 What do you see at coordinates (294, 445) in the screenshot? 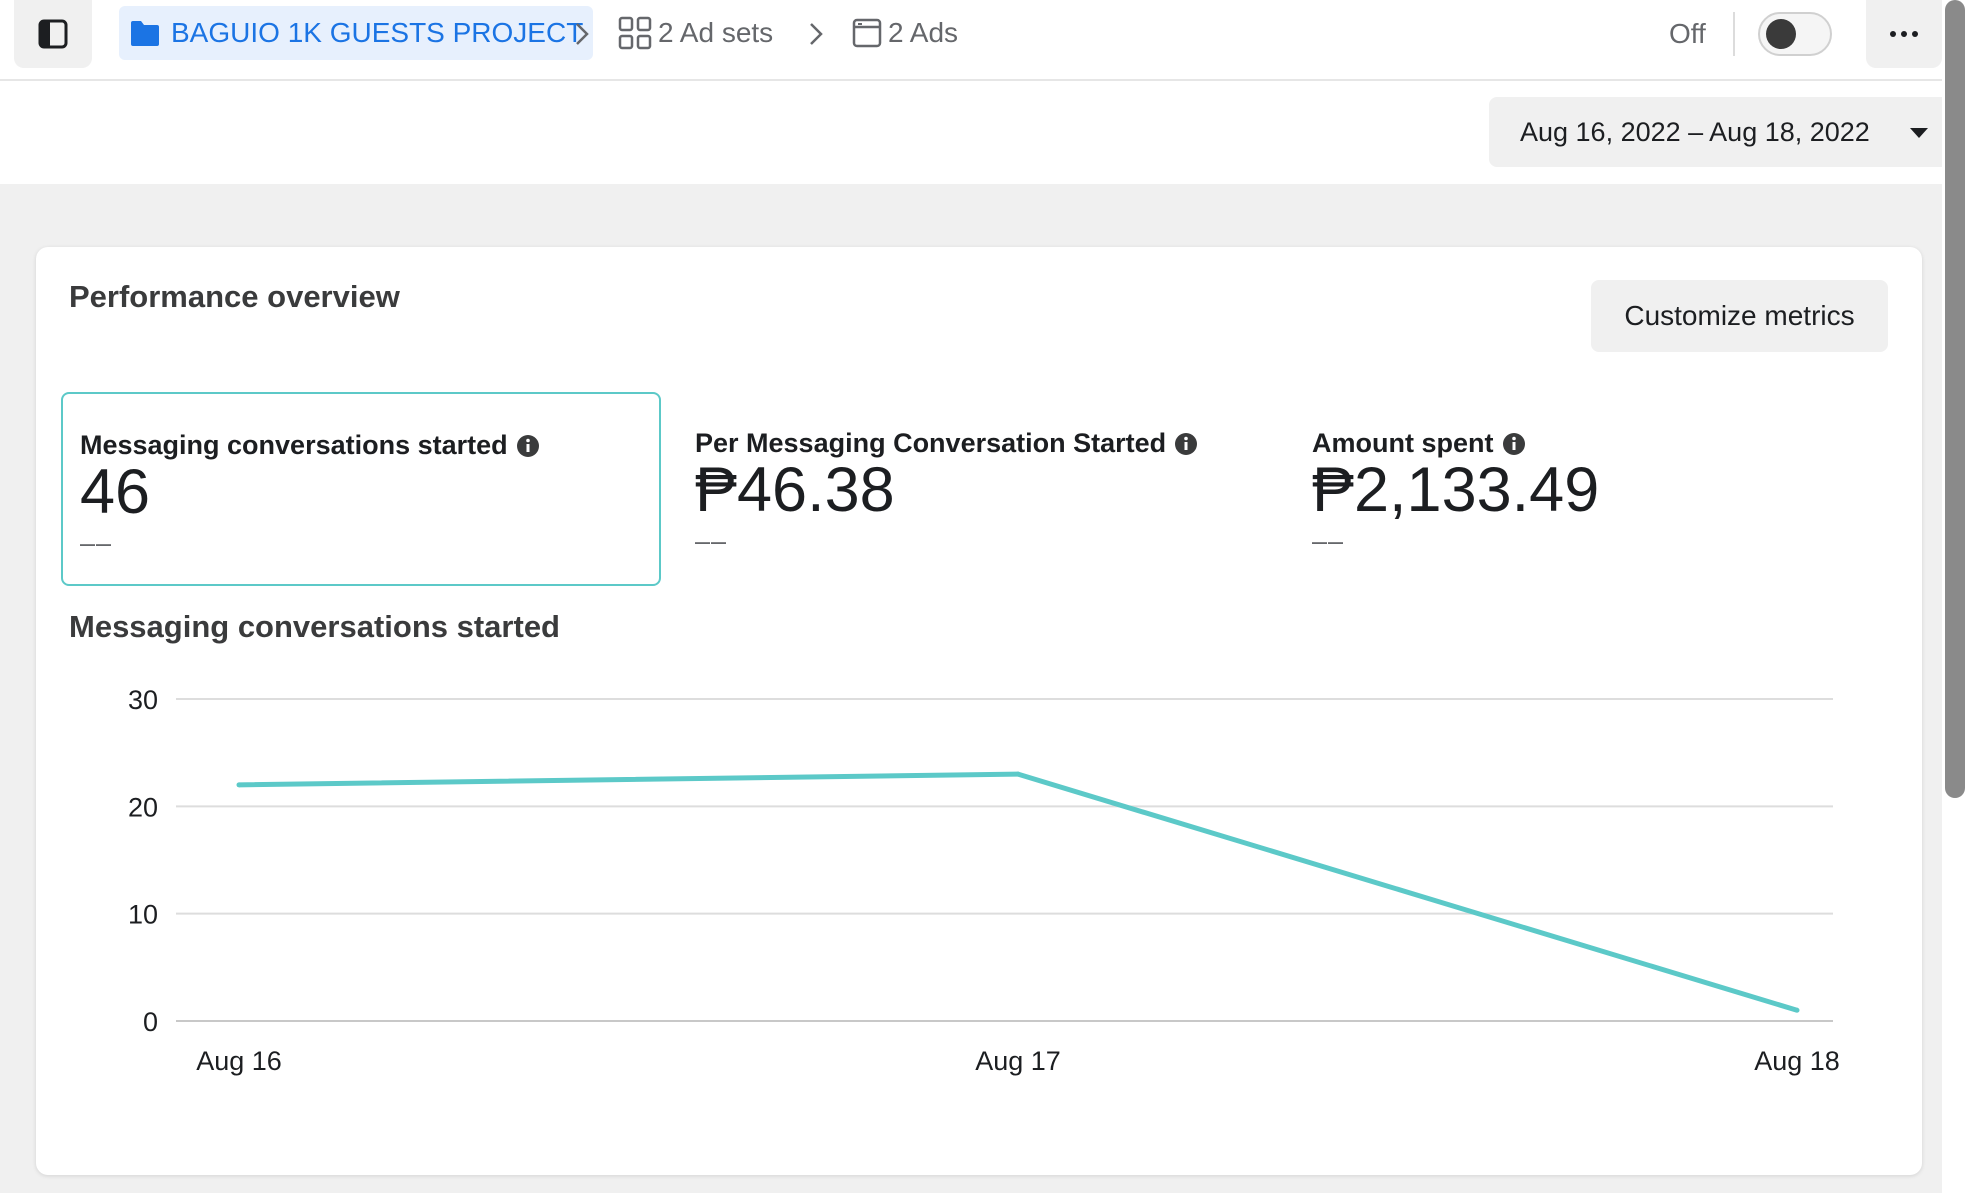
I see `metric-label-text: Messaging conversations started` at bounding box center [294, 445].